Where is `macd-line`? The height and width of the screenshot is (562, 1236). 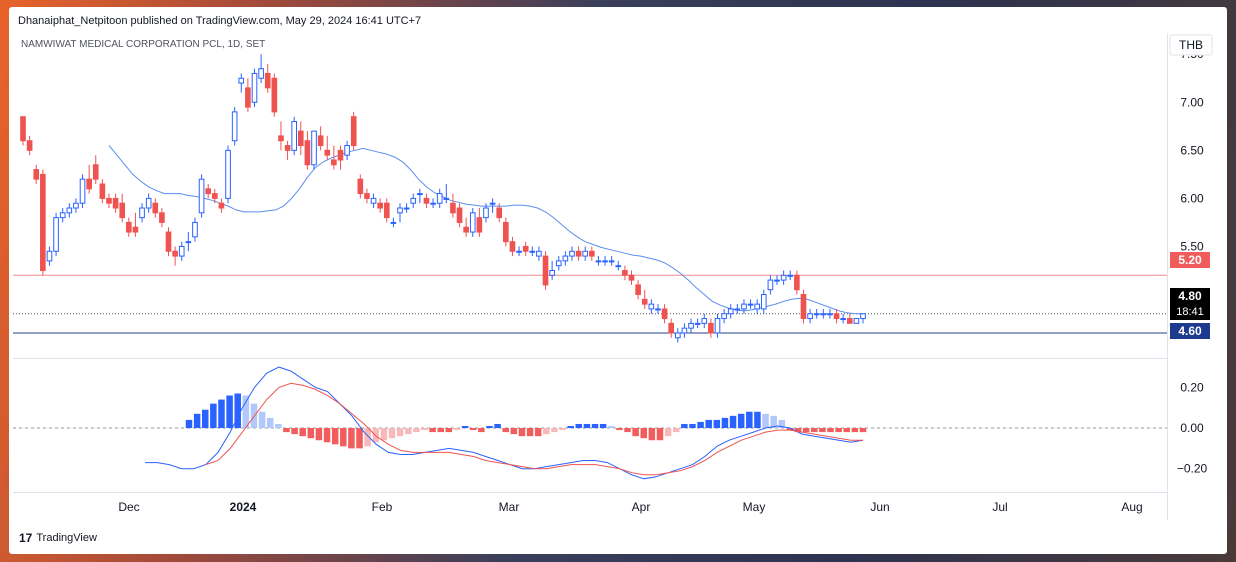 macd-line is located at coordinates (504, 423).